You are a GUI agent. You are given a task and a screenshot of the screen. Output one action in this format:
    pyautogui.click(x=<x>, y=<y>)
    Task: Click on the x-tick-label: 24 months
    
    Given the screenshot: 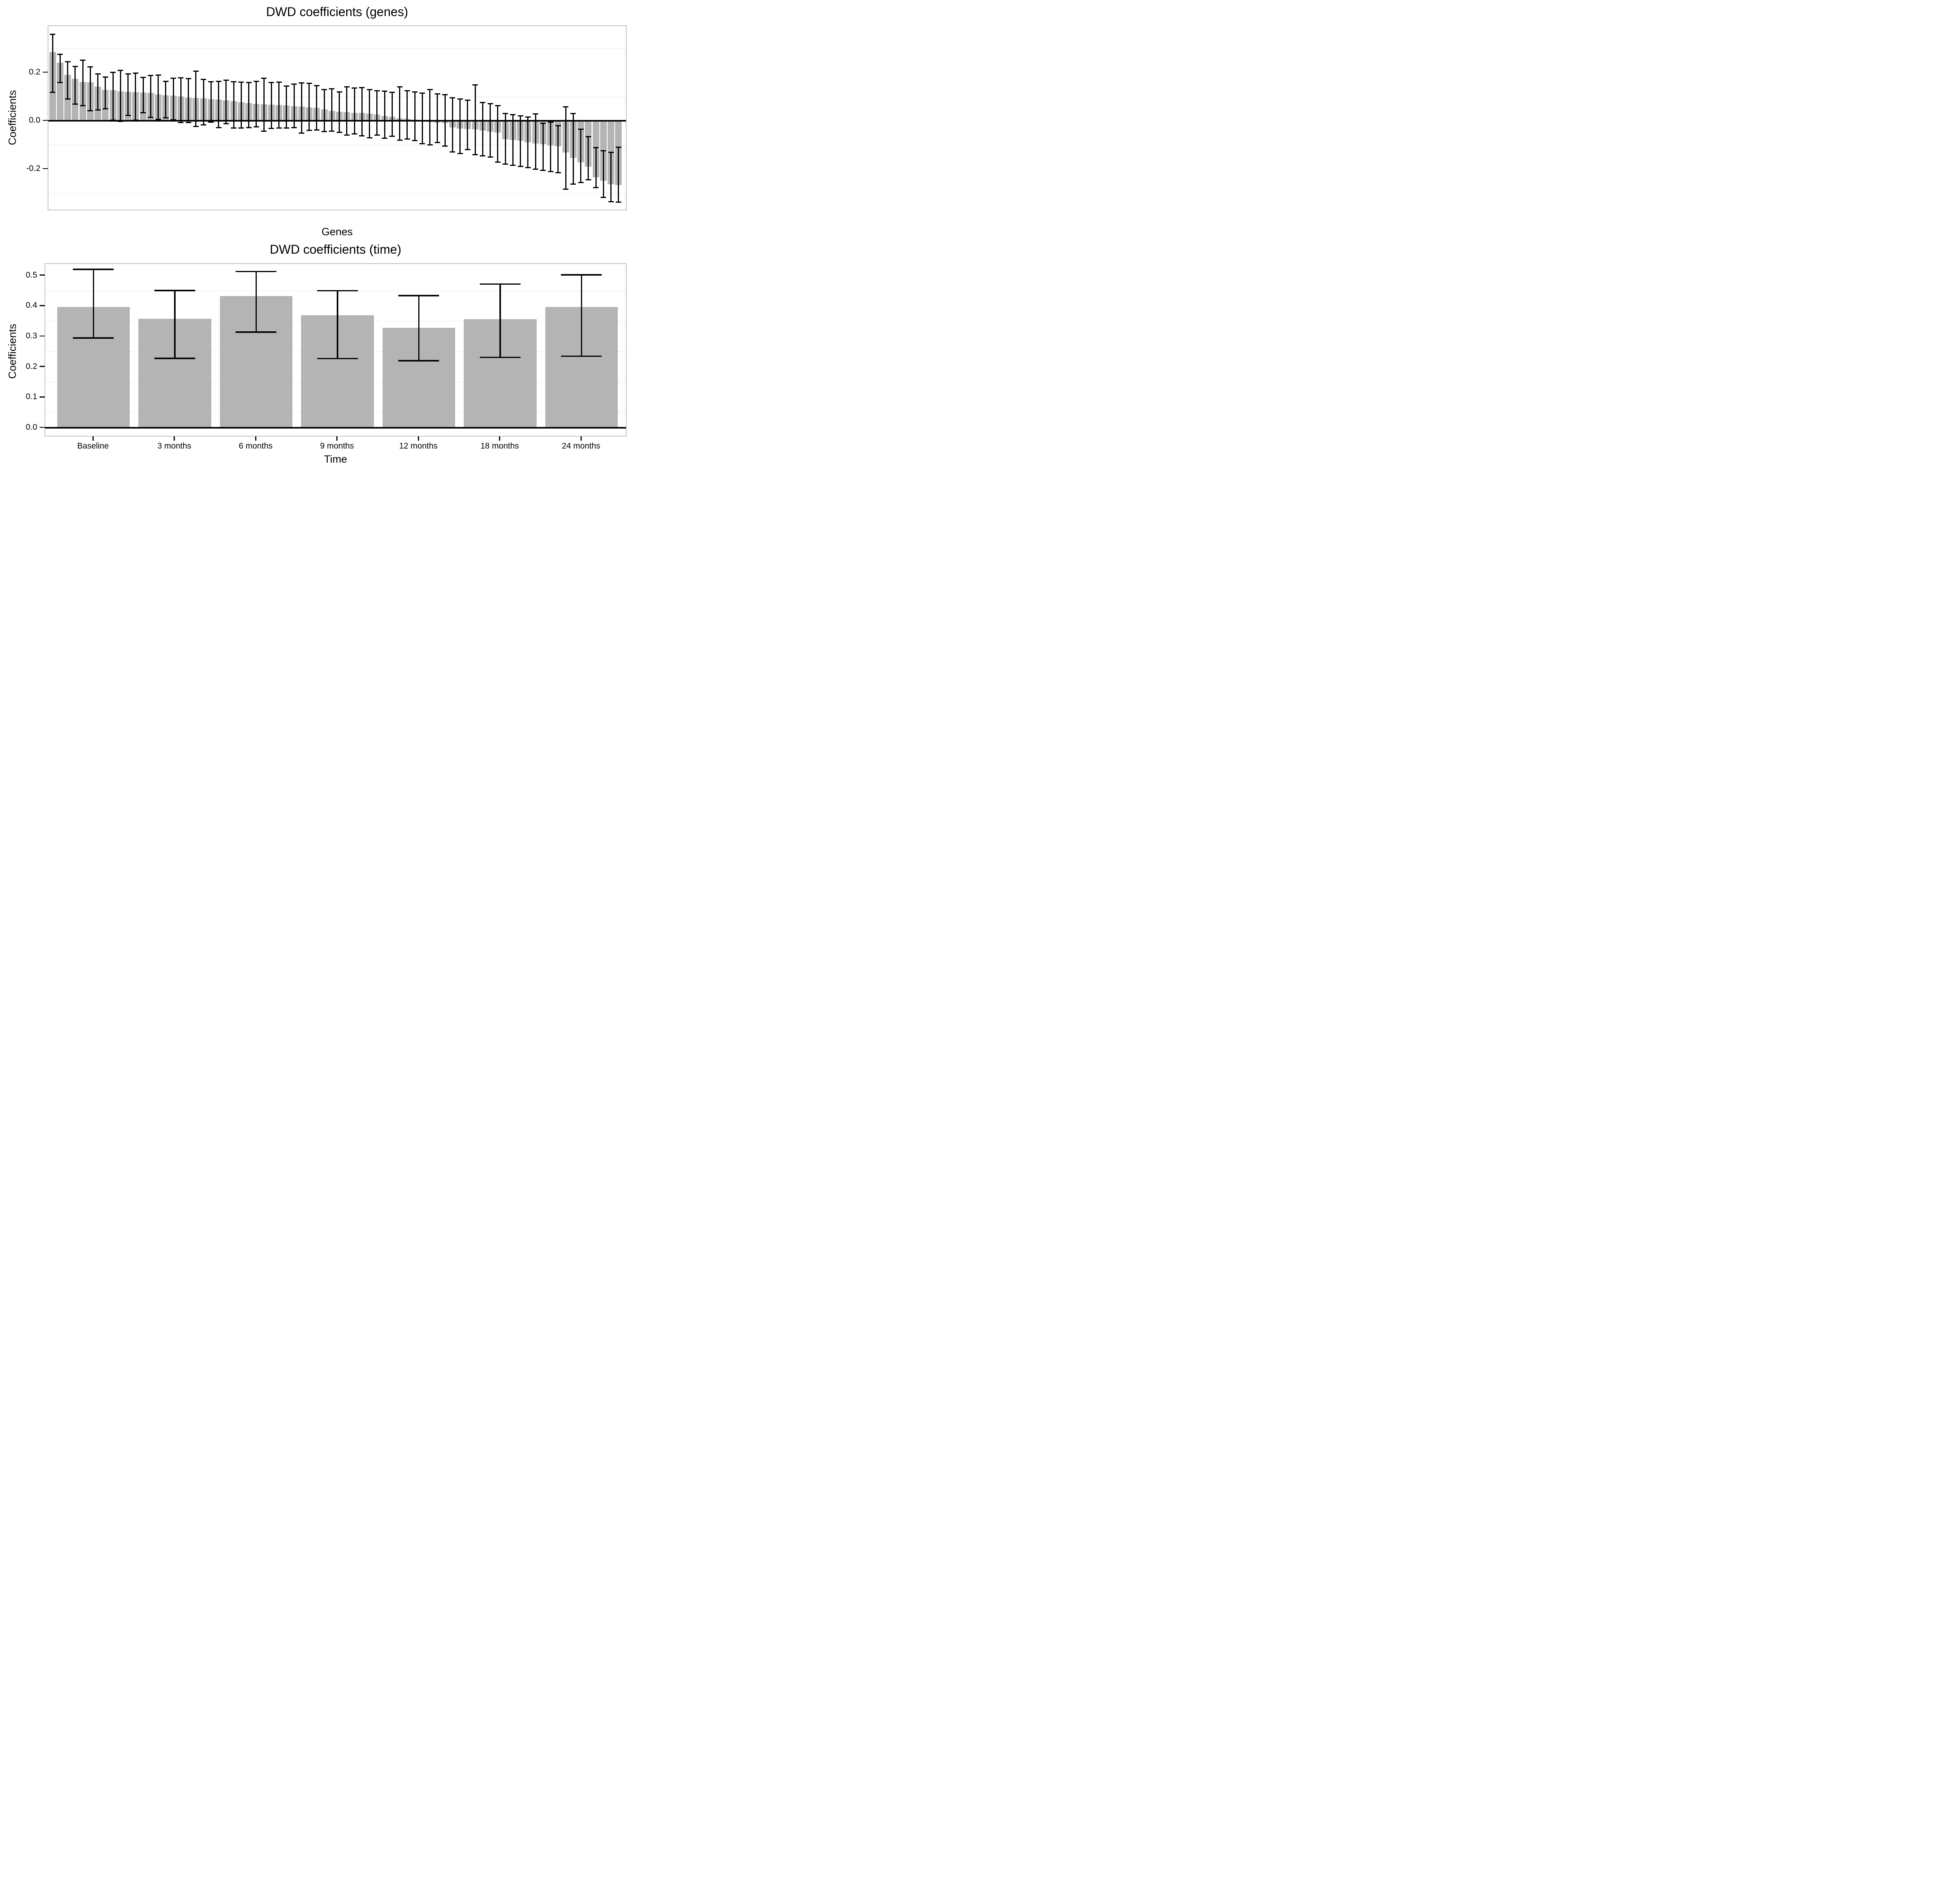 What is the action you would take?
    pyautogui.click(x=581, y=446)
    